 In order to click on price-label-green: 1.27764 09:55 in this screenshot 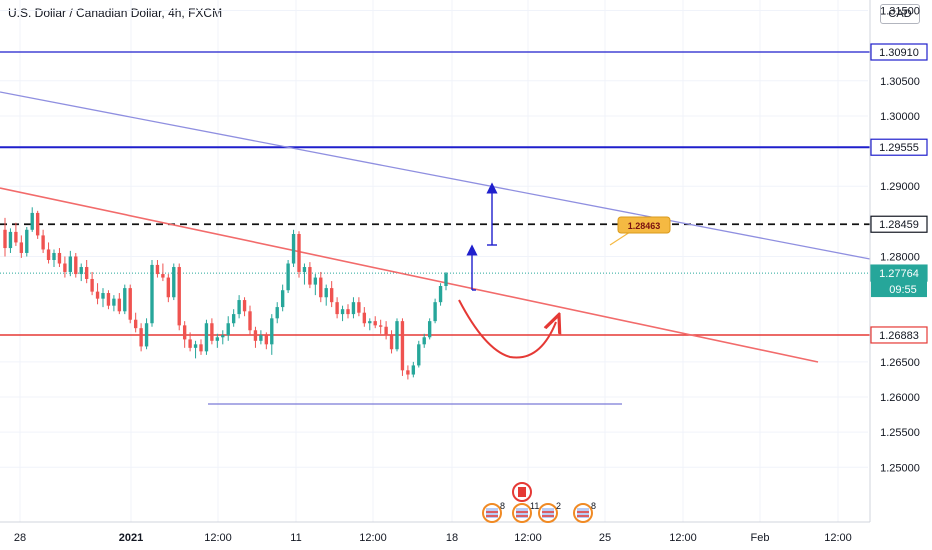, I will do `click(899, 281)`.